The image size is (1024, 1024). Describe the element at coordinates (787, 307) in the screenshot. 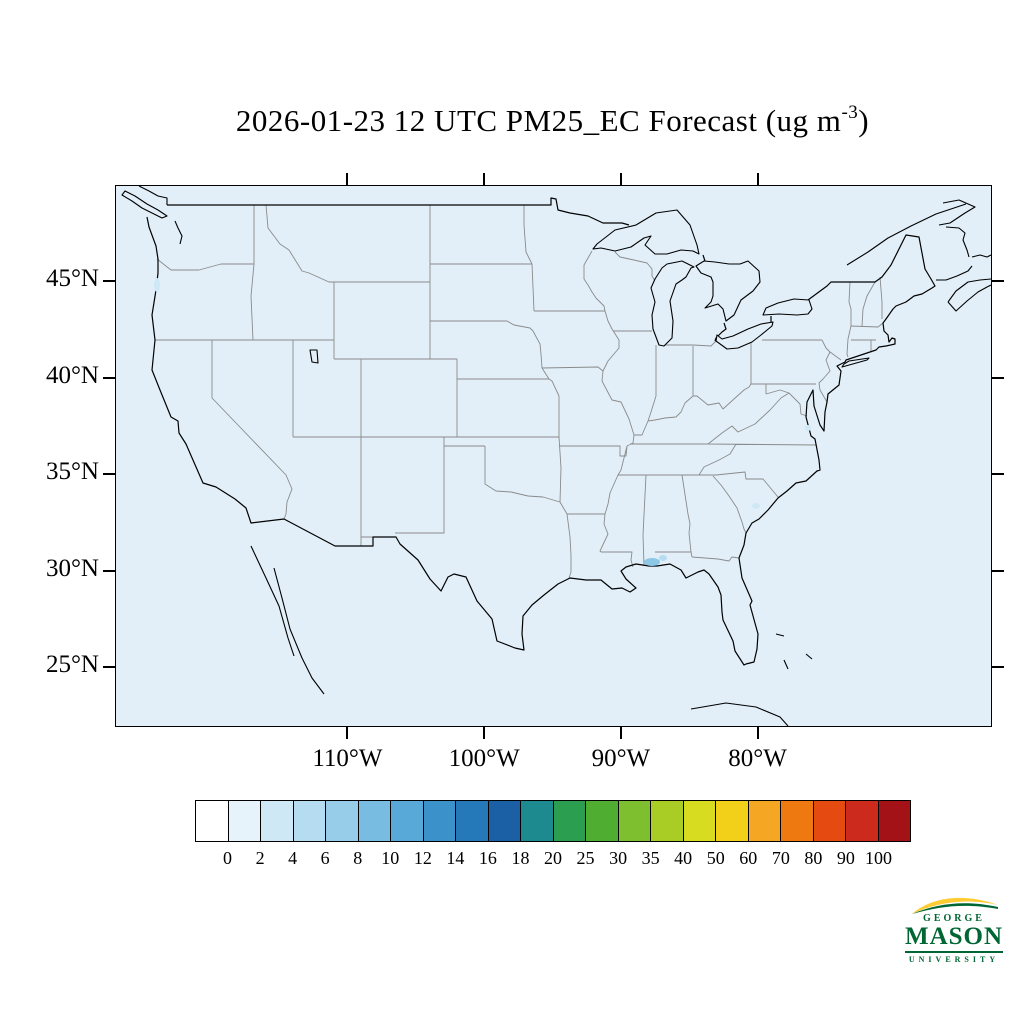

I see `lake-ontario` at that location.